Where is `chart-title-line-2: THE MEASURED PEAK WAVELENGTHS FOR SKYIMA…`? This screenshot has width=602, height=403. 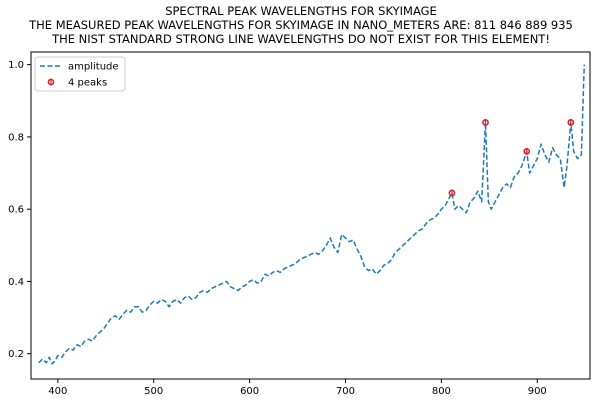 chart-title-line-2: THE MEASURED PEAK WAVELENGTHS FOR SKYIMA… is located at coordinates (301, 25).